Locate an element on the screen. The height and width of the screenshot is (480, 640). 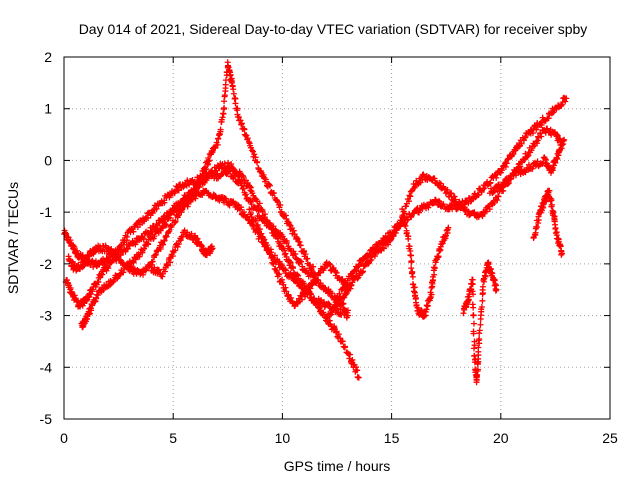
x-tick-label: 5 is located at coordinates (173, 438).